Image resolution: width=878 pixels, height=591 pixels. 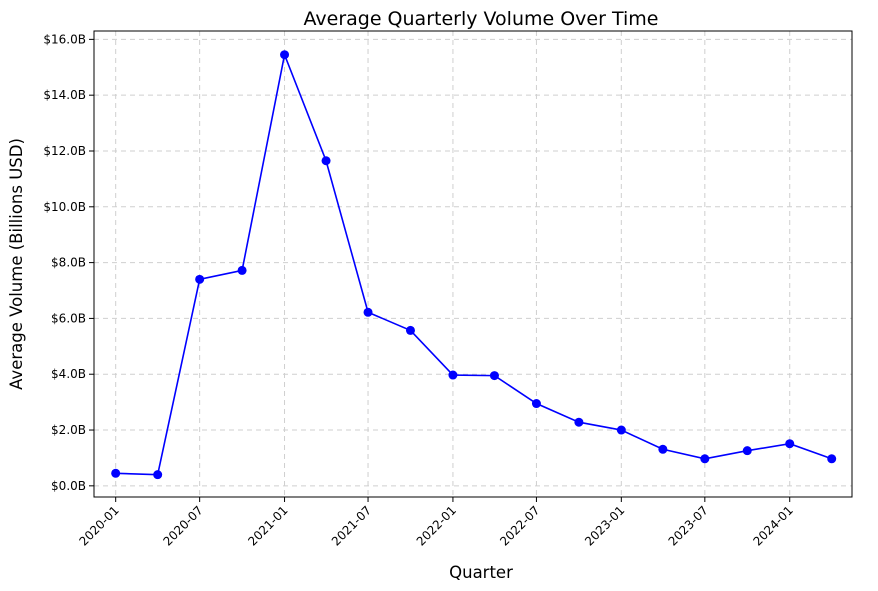 I want to click on x-tick-label: 2021-07, so click(x=351, y=525).